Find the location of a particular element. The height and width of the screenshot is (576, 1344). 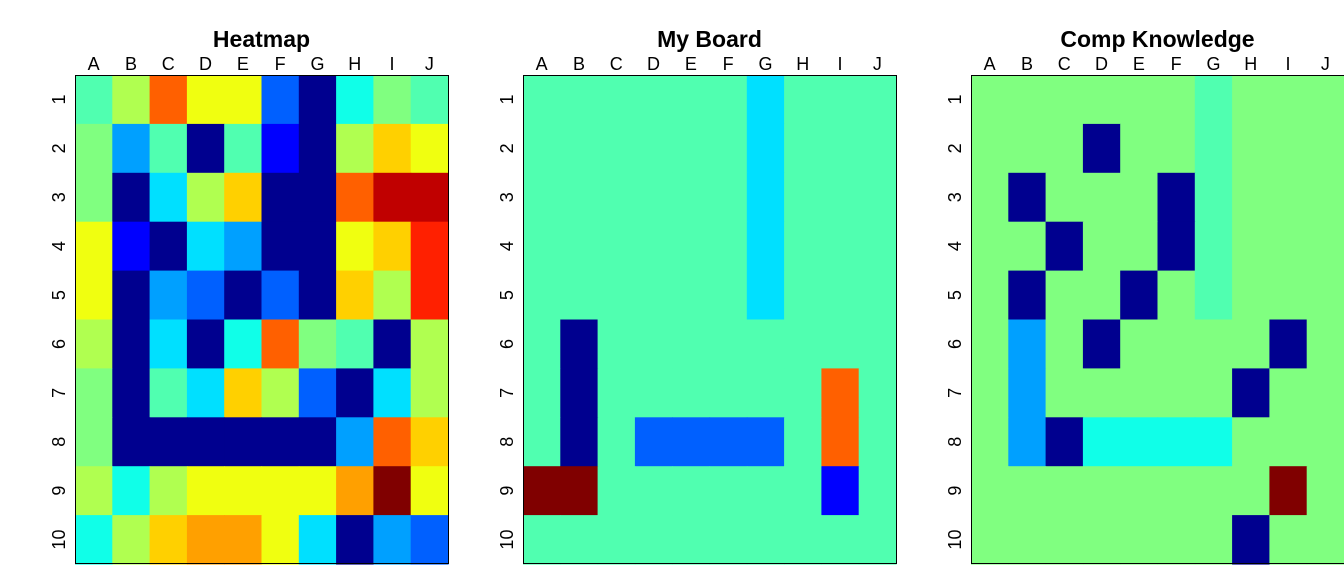

cell-B7 is located at coordinates (579, 393).